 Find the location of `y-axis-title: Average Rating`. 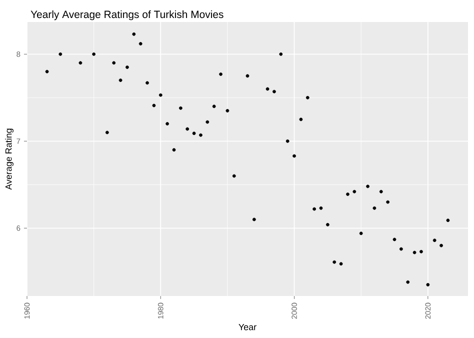

y-axis-title: Average Rating is located at coordinates (9, 159).